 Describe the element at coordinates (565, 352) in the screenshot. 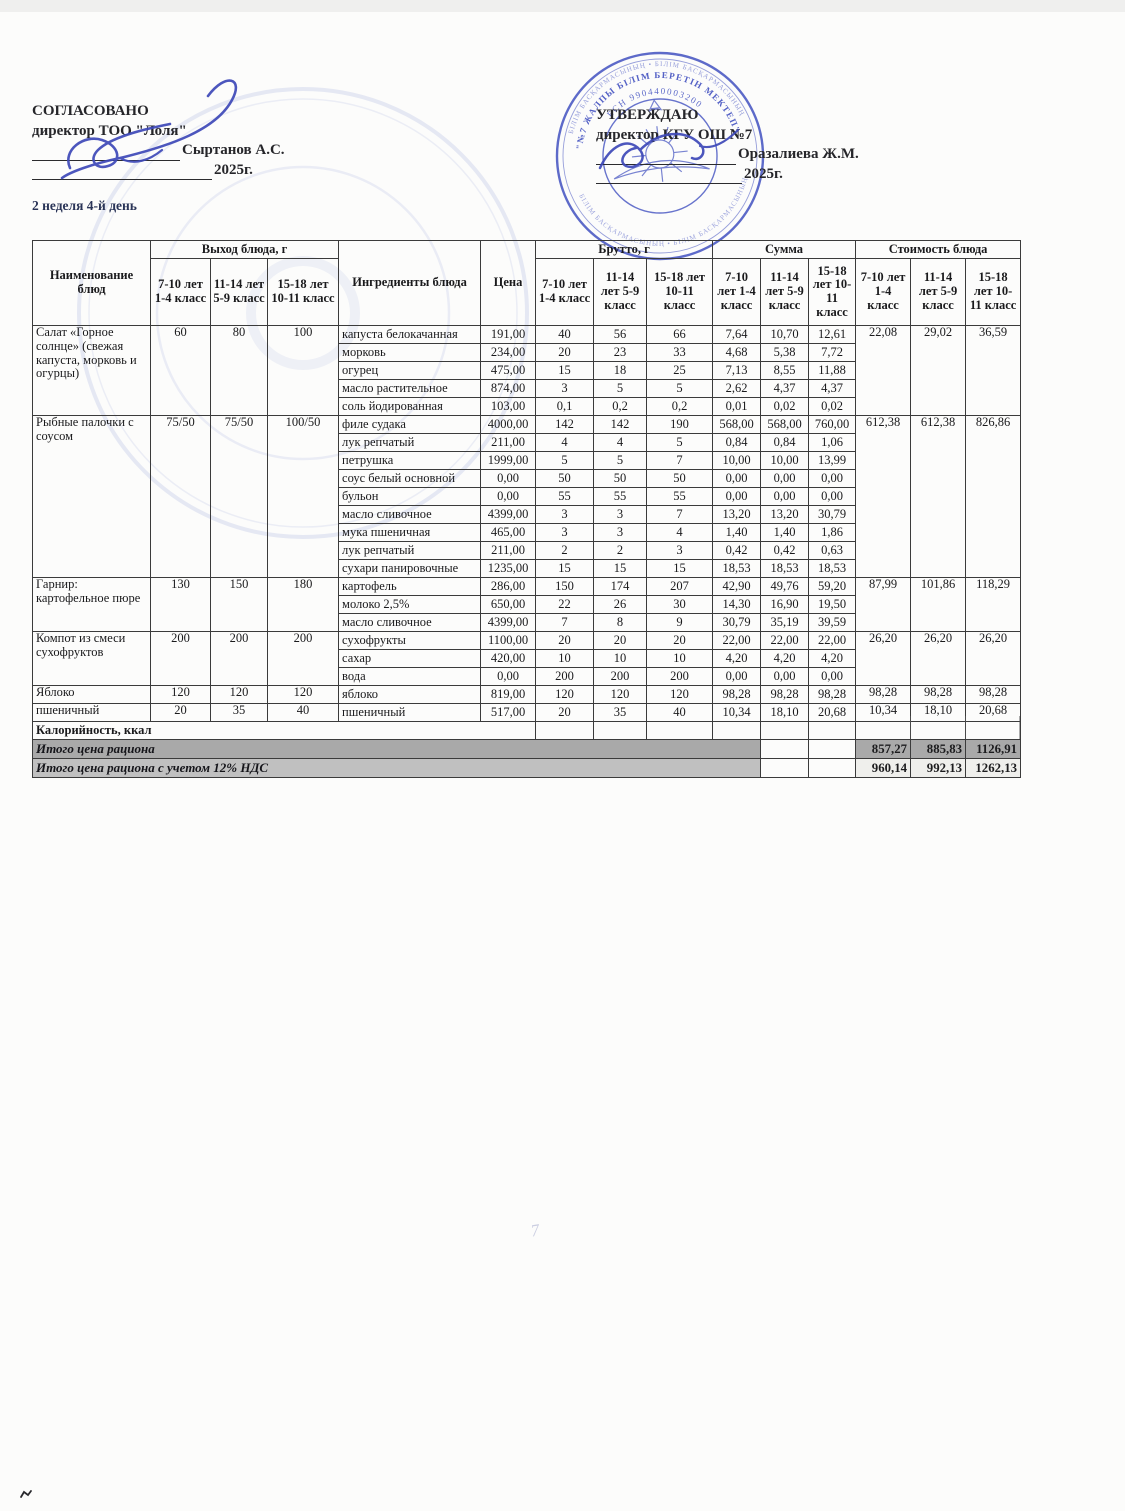

I see `ingredient-value: 20` at that location.